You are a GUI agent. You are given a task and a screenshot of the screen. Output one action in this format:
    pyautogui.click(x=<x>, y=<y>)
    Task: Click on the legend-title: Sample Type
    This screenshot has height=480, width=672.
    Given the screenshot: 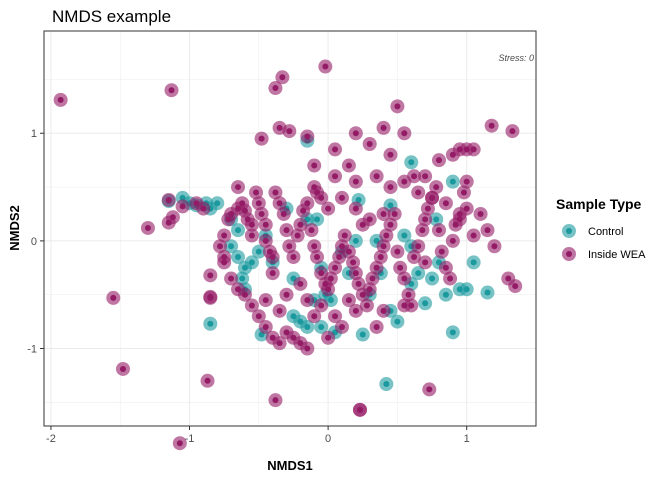 What is the action you would take?
    pyautogui.click(x=599, y=204)
    